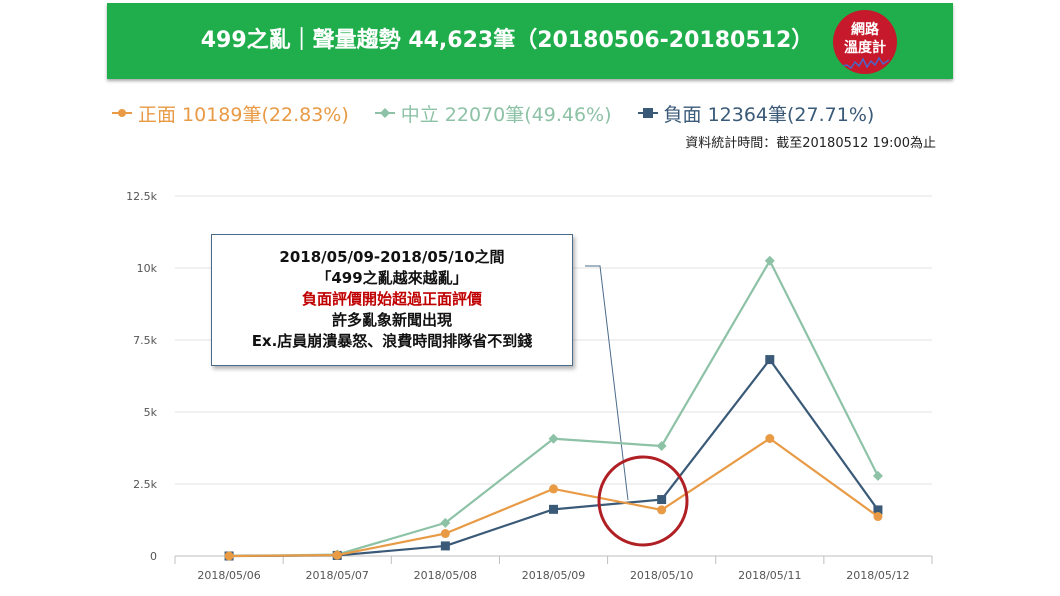  What do you see at coordinates (141, 196) in the screenshot?
I see `y-tick-label: 12.5k` at bounding box center [141, 196].